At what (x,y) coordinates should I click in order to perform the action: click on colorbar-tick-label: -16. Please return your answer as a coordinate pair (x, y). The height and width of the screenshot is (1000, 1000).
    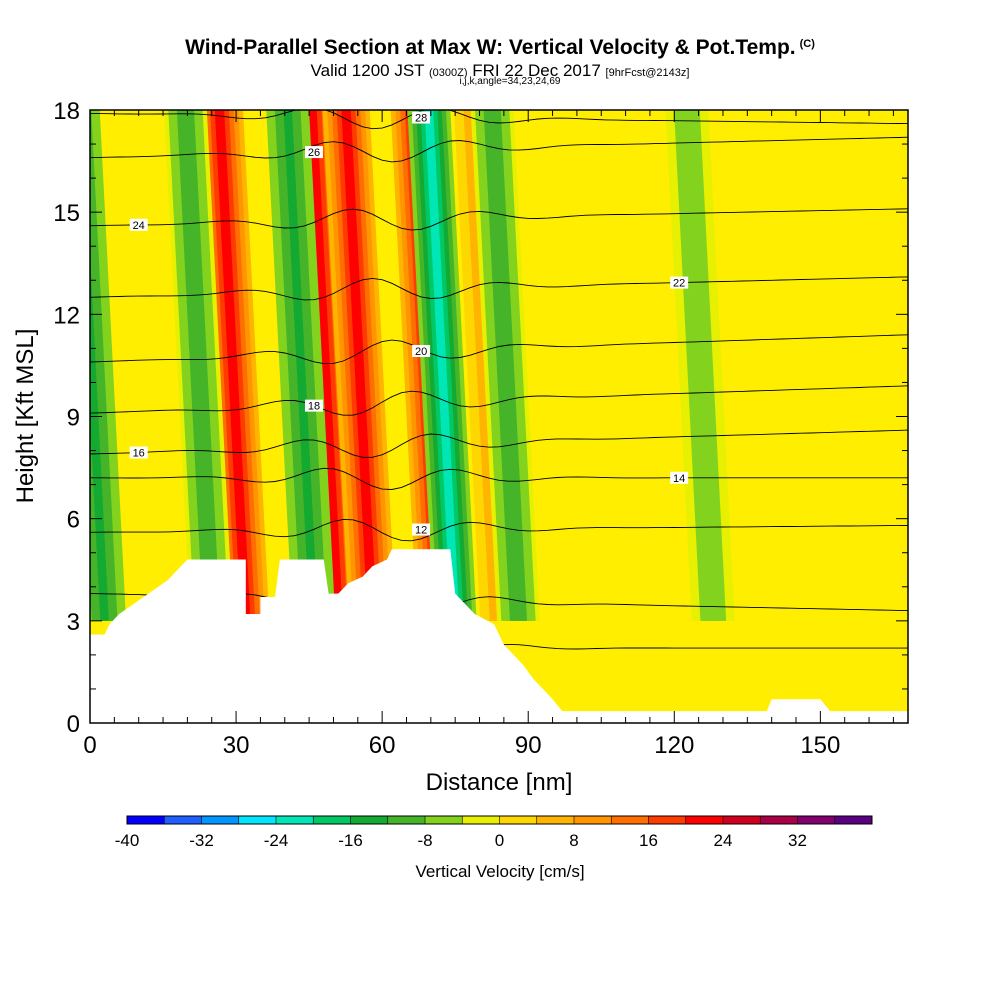
    Looking at the image, I should click on (350, 840).